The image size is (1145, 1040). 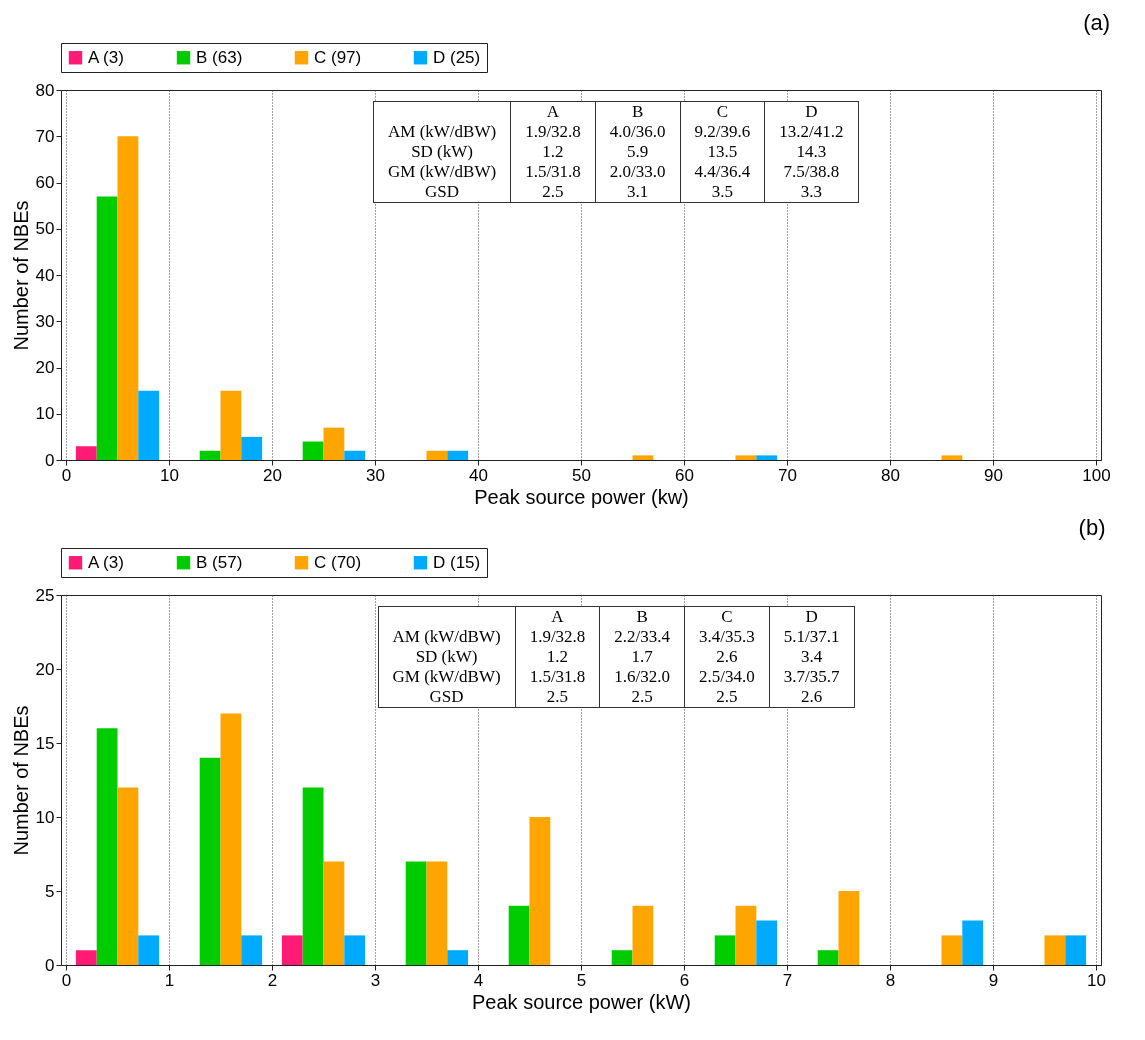 What do you see at coordinates (890, 980) in the screenshot?
I see `x-tick-label: 8` at bounding box center [890, 980].